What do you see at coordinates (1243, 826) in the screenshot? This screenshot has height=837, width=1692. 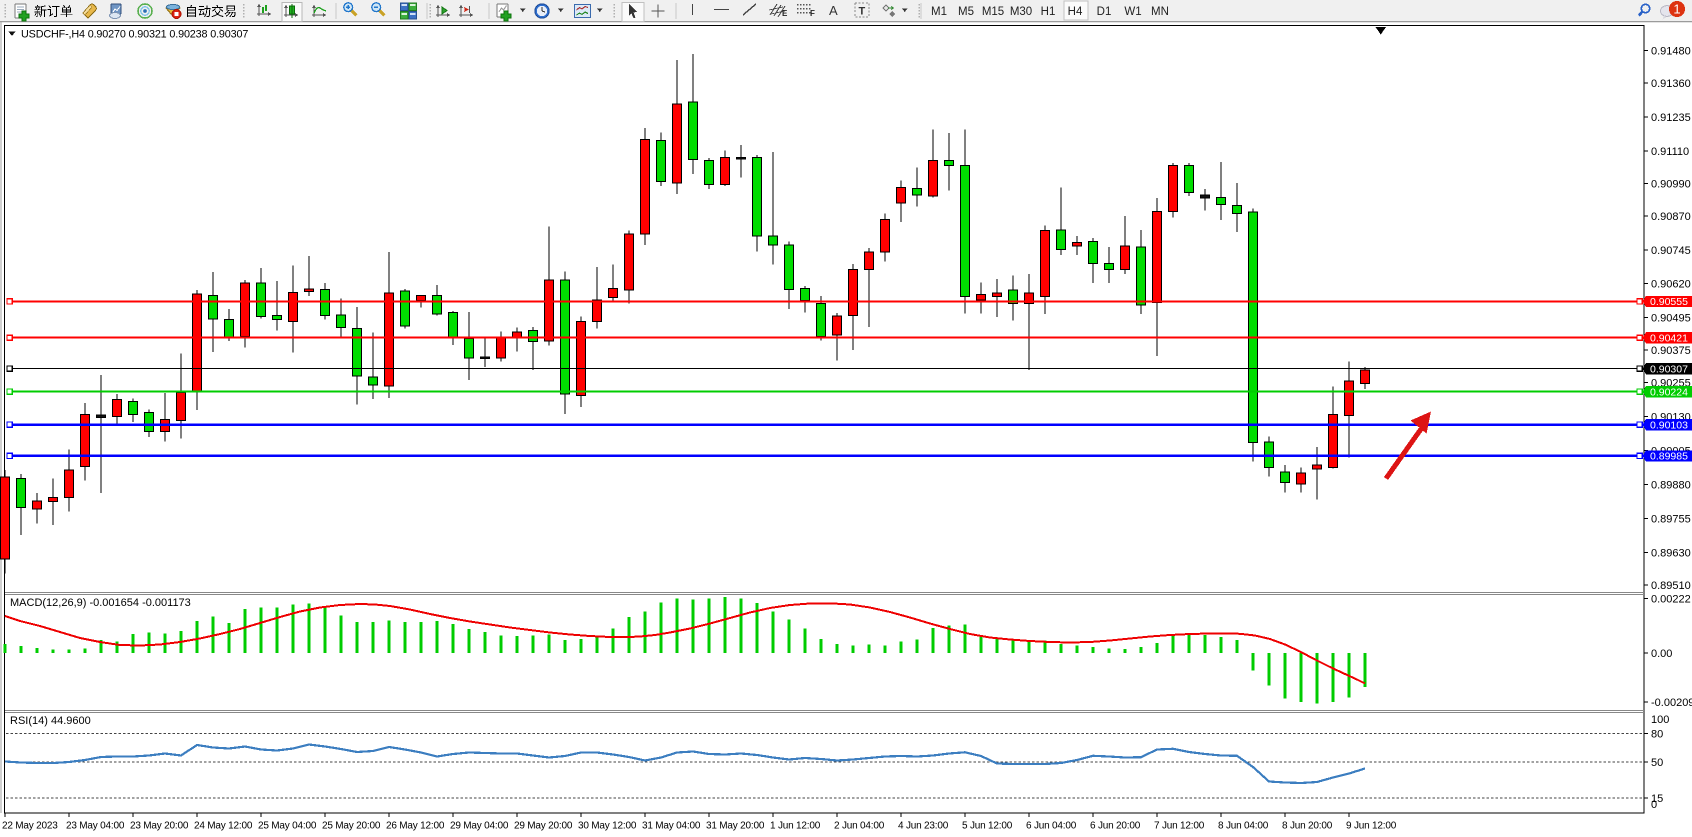 I see `svg-text: 8 Jun 04:00` at bounding box center [1243, 826].